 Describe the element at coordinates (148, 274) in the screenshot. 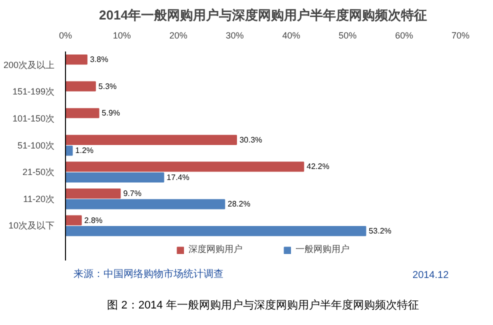

I see `source-note: 来源：中国网络购物市场统计调查` at that location.